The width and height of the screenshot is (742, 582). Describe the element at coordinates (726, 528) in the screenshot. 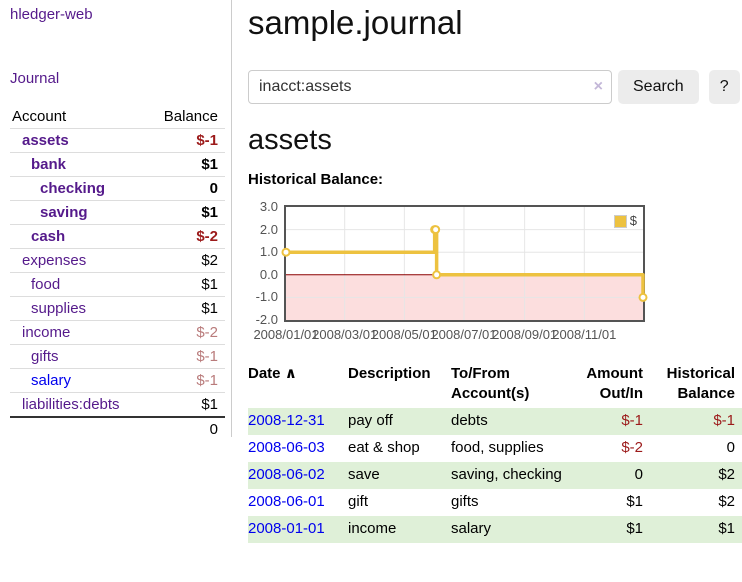

I see `transaction-balance: $1` at that location.